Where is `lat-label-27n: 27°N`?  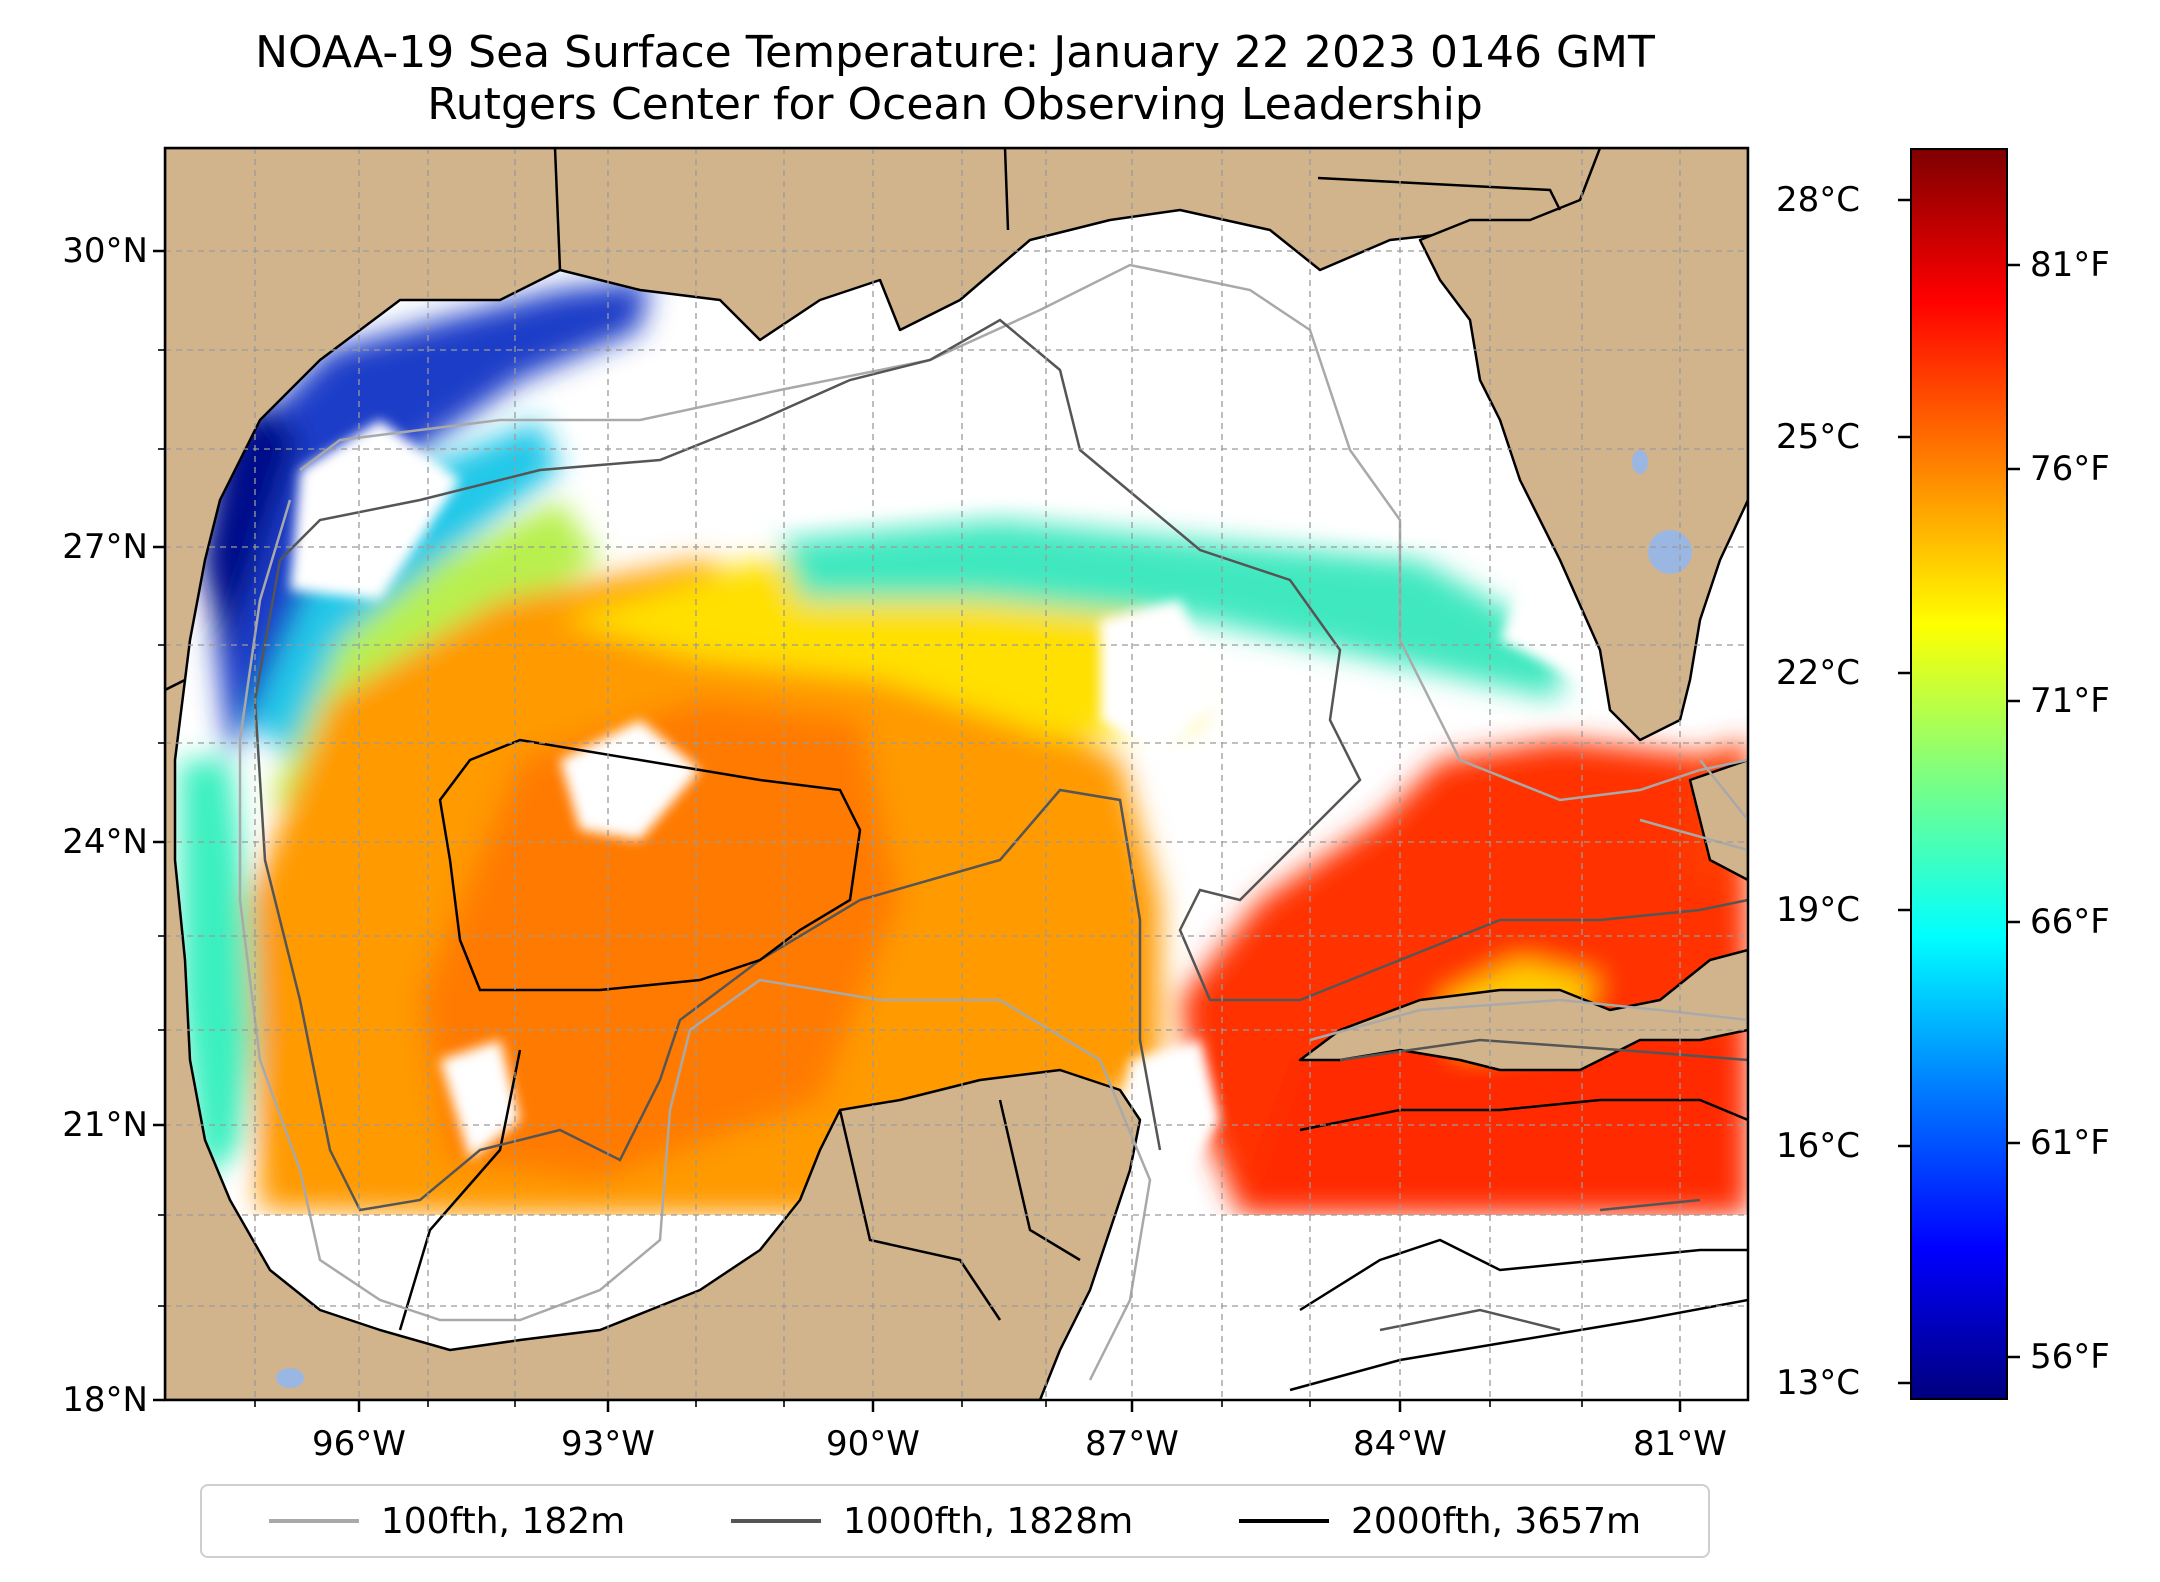 lat-label-27n: 27°N is located at coordinates (105, 547).